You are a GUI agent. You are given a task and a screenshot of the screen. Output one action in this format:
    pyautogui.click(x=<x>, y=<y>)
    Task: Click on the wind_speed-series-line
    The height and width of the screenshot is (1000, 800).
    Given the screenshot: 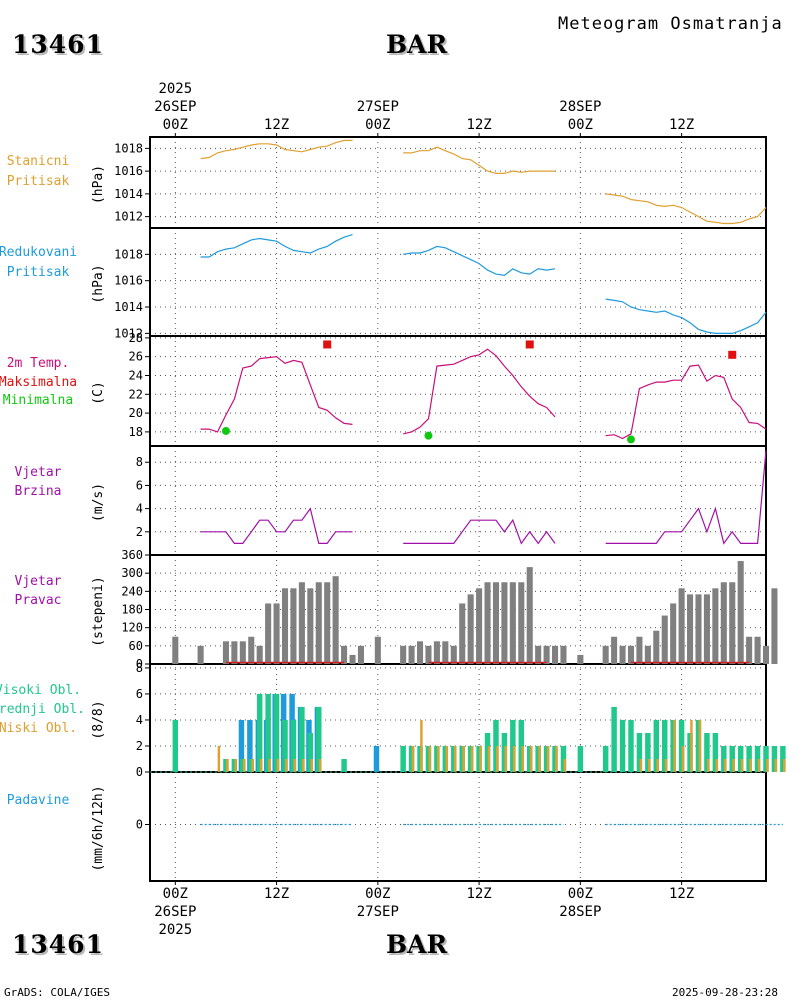 What is the action you would take?
    pyautogui.click(x=479, y=531)
    